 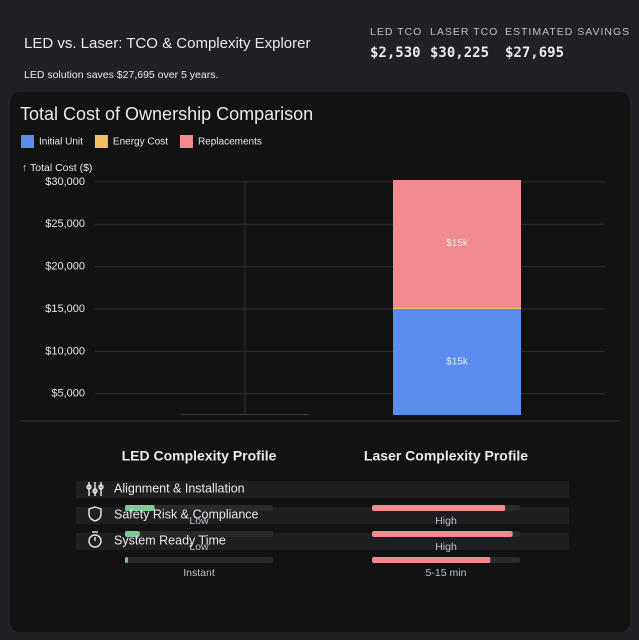 What do you see at coordinates (166, 114) in the screenshot?
I see `chart-title: Total Cost of Ownership Comparison` at bounding box center [166, 114].